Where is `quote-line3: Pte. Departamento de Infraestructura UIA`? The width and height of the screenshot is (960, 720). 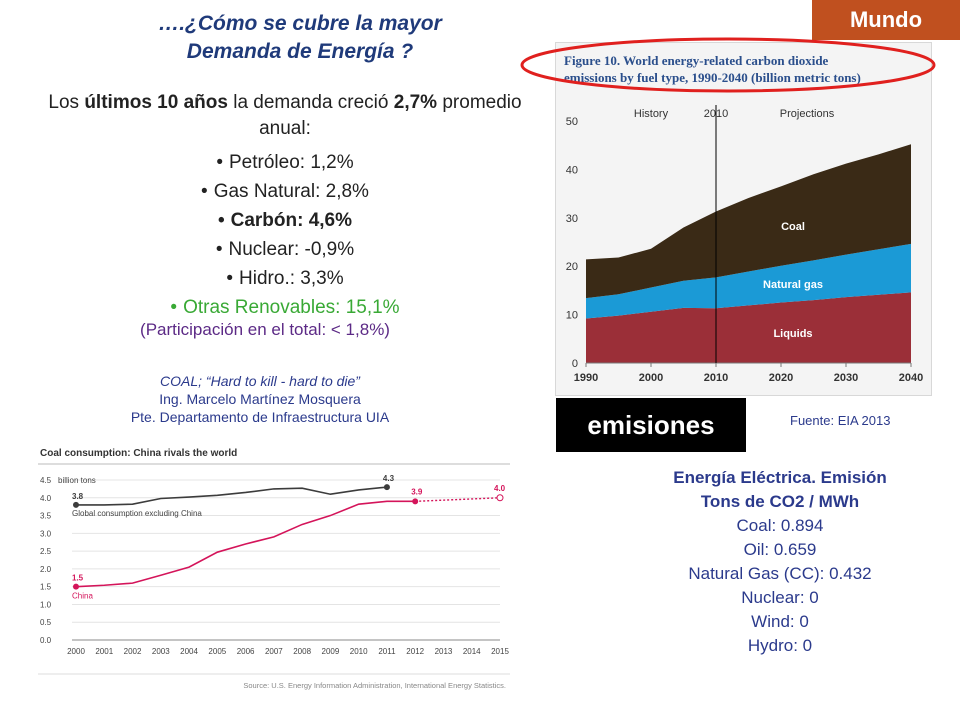
quote-line3: Pte. Departamento de Infraestructura UIA is located at coordinates (260, 417).